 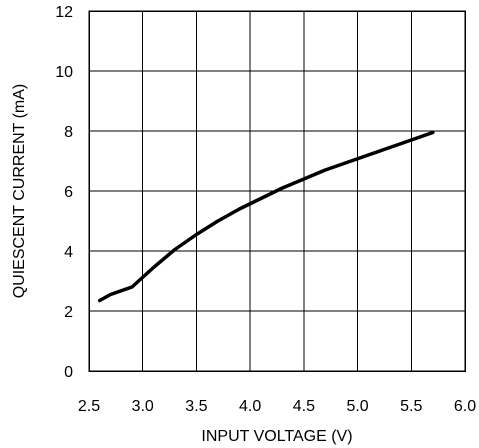 I want to click on x-tick-label: 2.5, so click(x=89, y=406).